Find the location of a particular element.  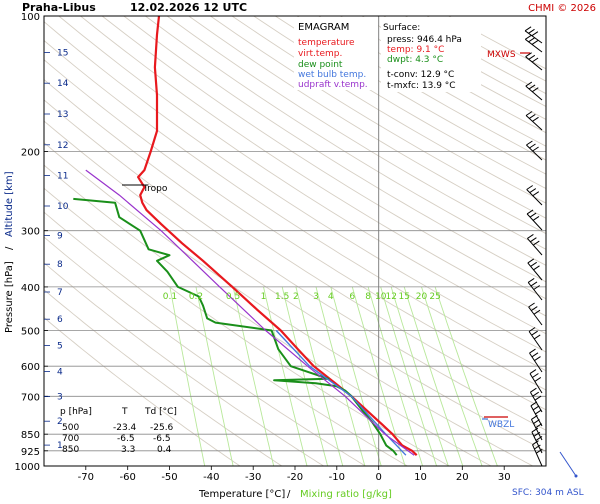

temperature-tick-label: -10 is located at coordinates (337, 477).